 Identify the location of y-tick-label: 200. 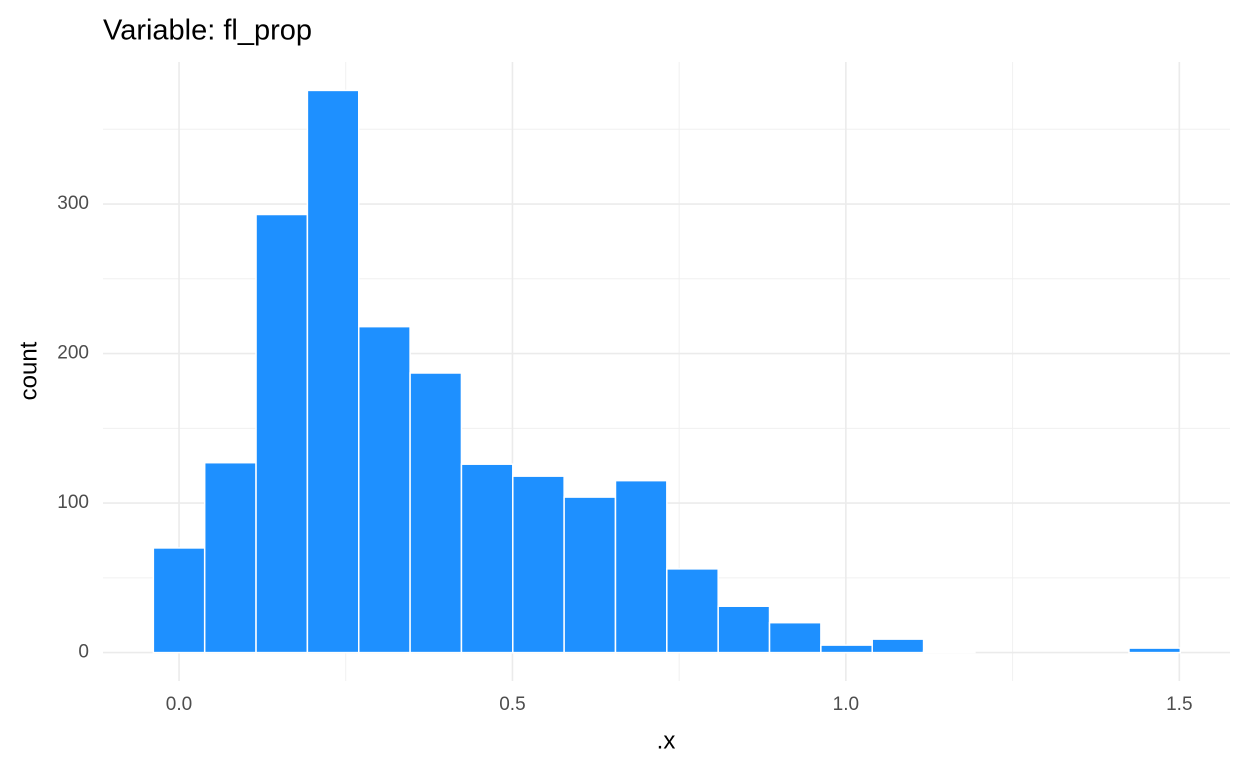
(73, 353).